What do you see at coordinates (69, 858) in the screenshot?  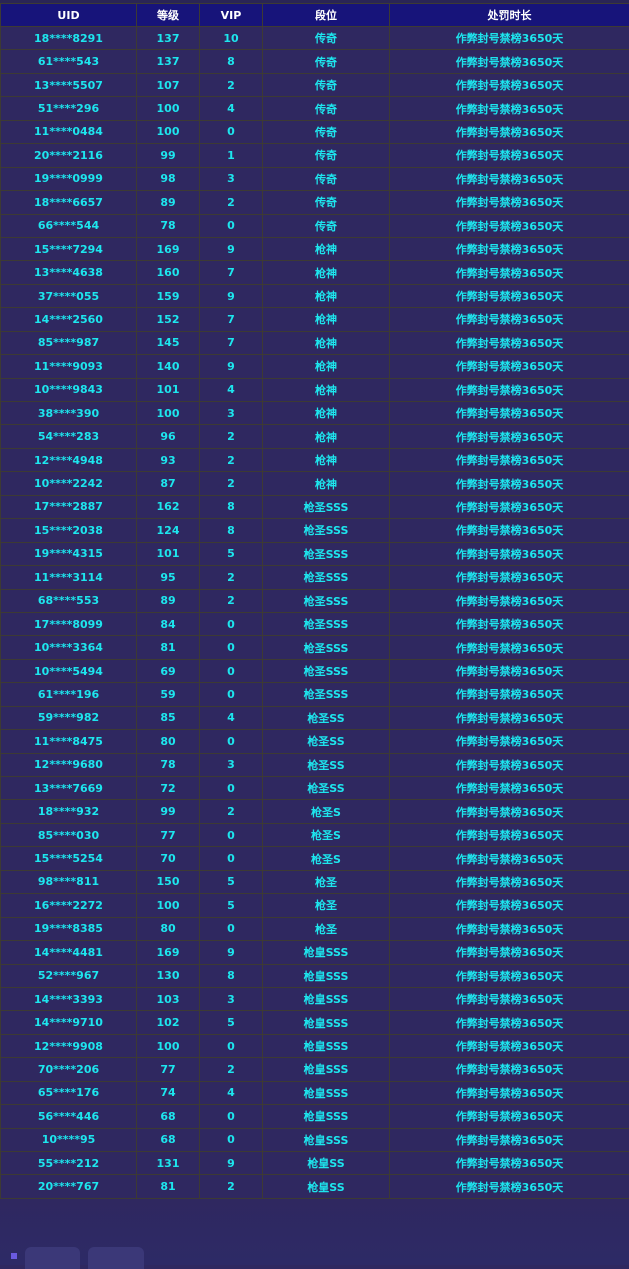 I see `cell-uid: 15****5254` at bounding box center [69, 858].